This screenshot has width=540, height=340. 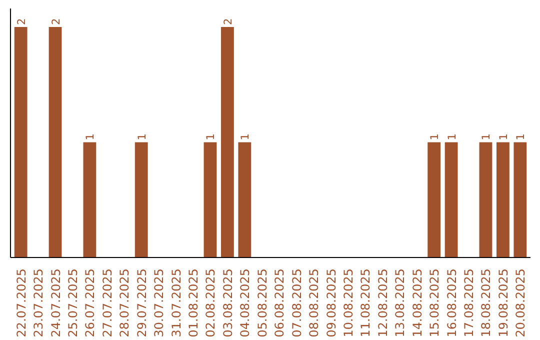 What do you see at coordinates (348, 303) in the screenshot?
I see `x-tick-label: 10.08.2025` at bounding box center [348, 303].